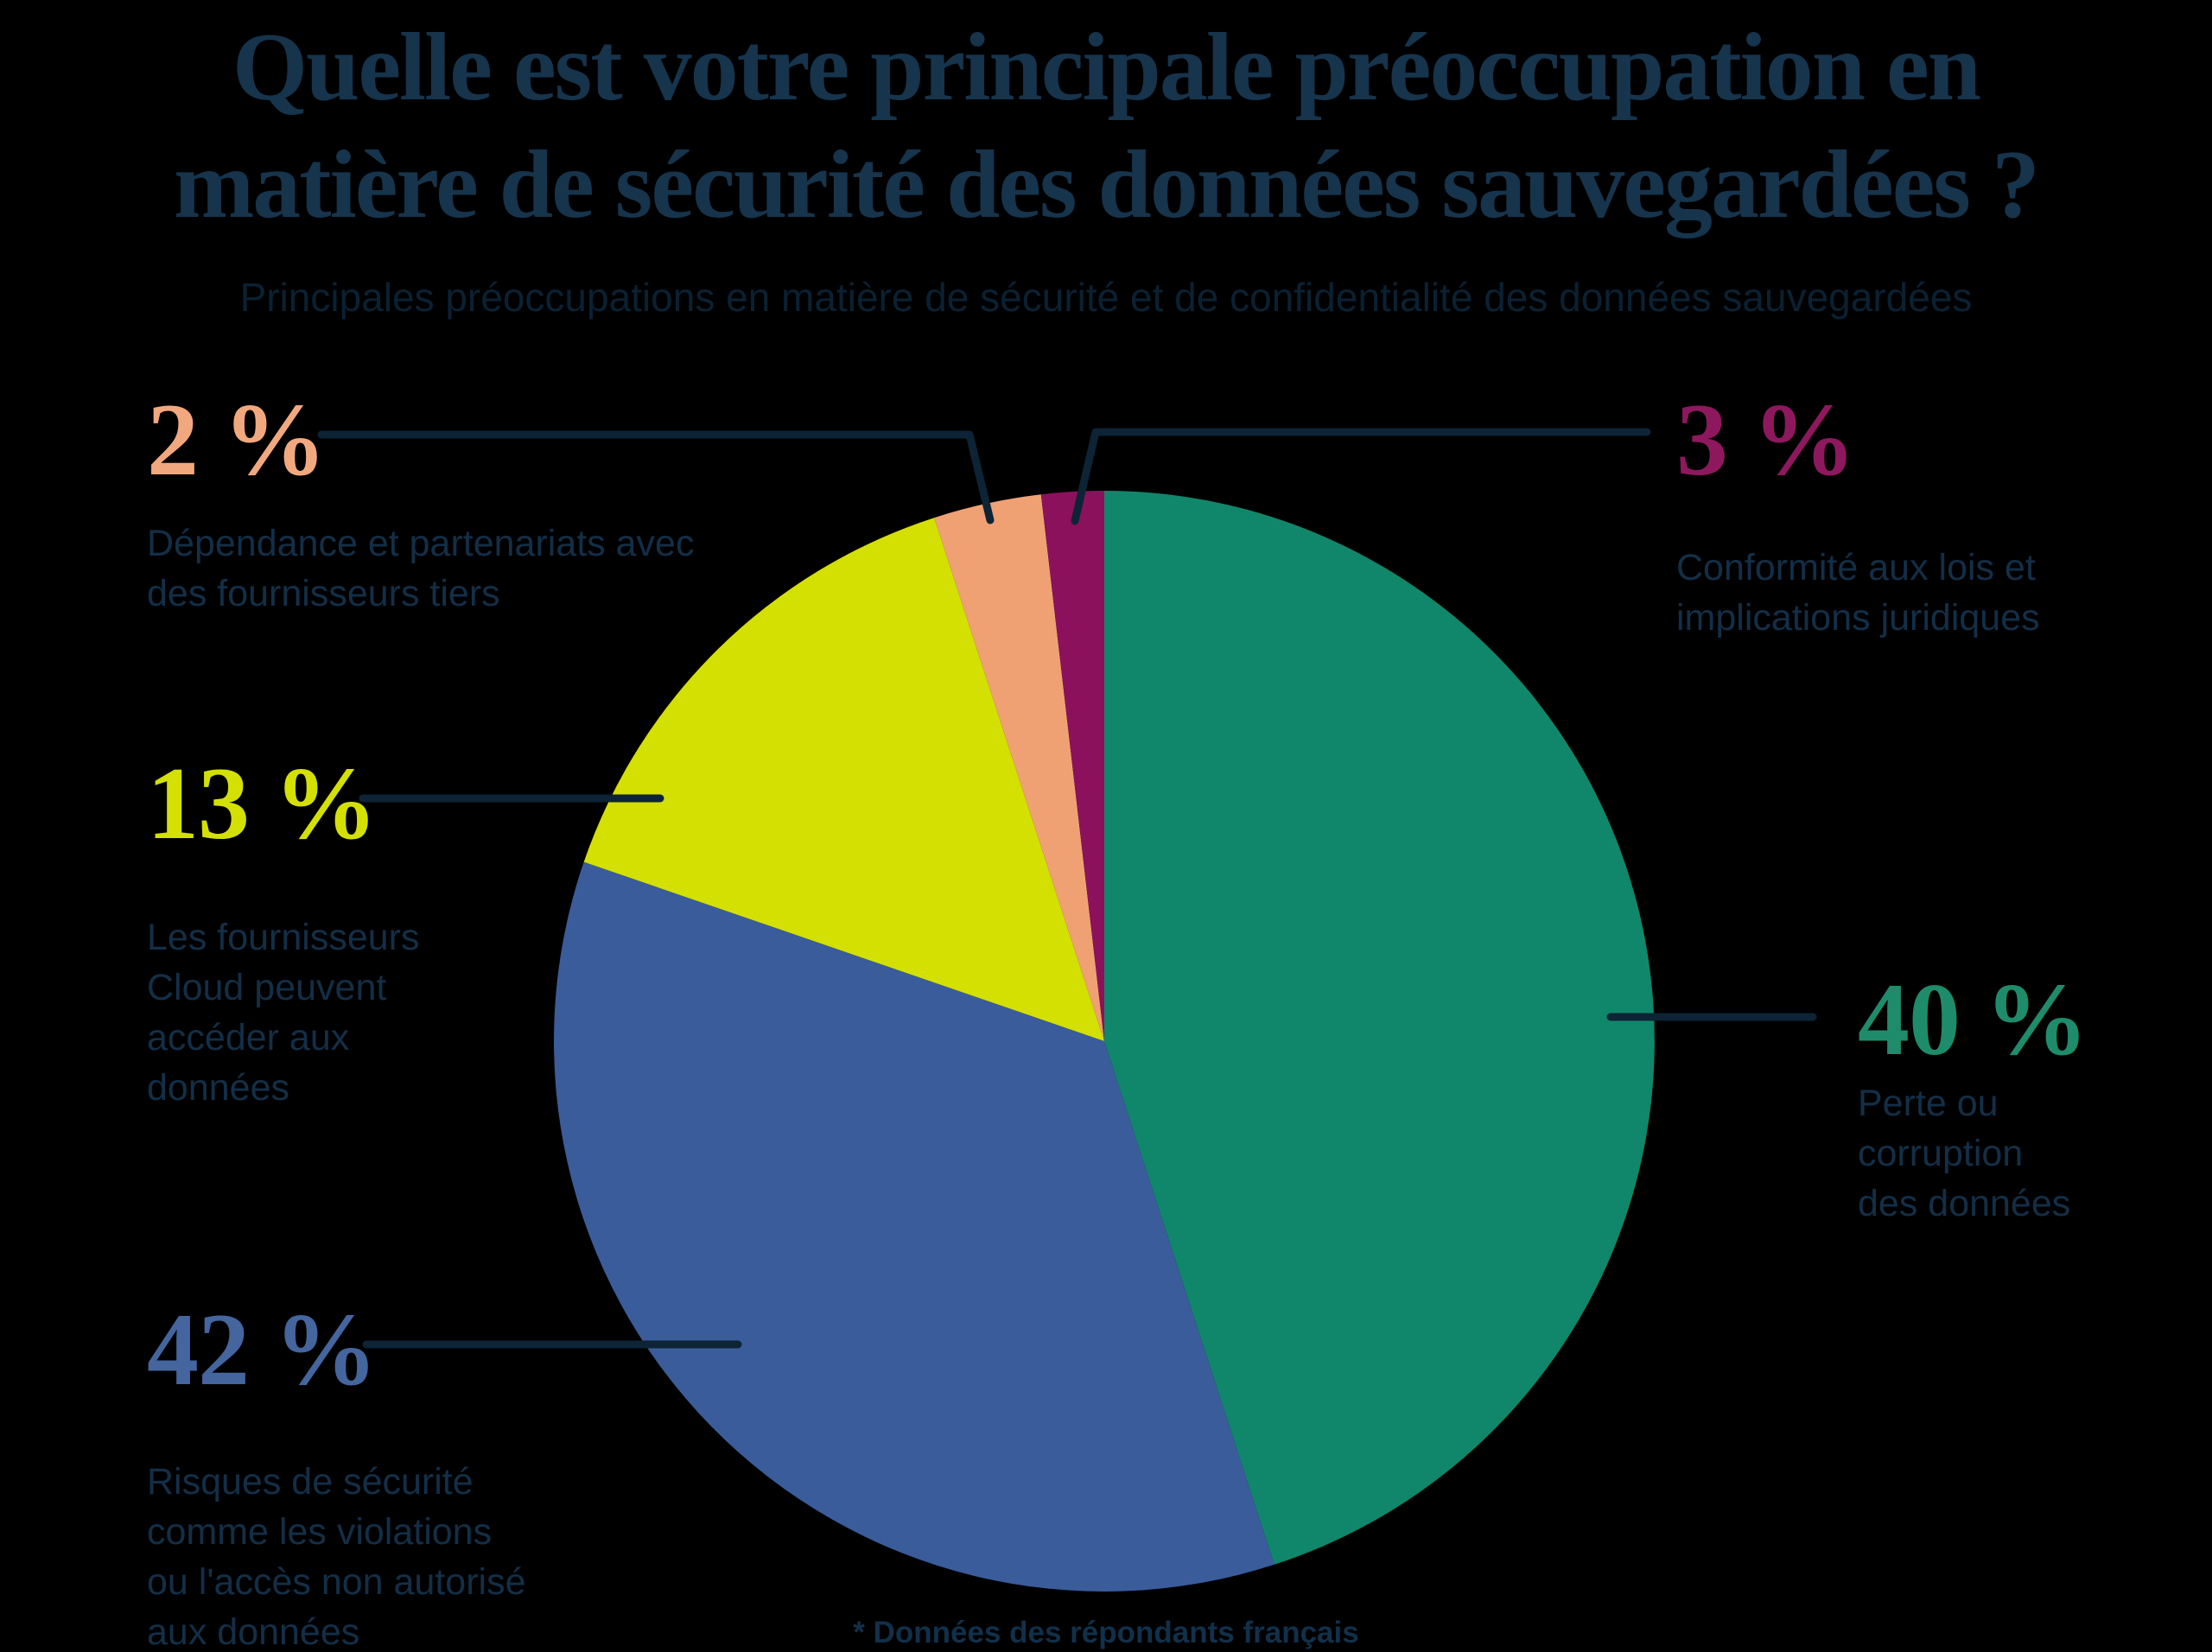 The height and width of the screenshot is (1652, 2212). What do you see at coordinates (336, 1582) in the screenshot?
I see `callout-label-line: ou l'accès non autorisé` at bounding box center [336, 1582].